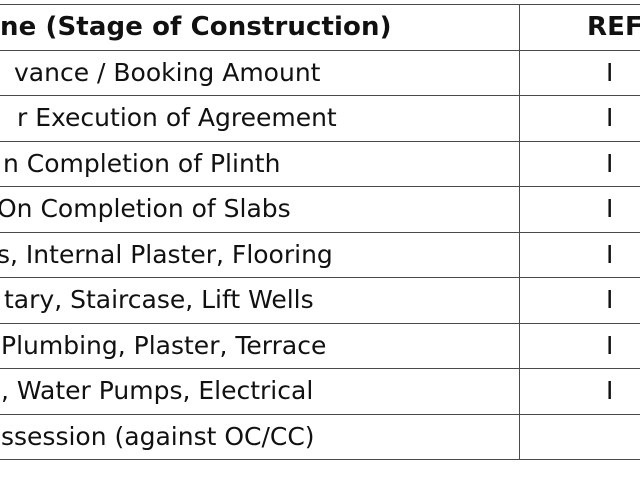  I want to click on table-row: Plumbing, Plaster, Terrace I, so click(320, 345).